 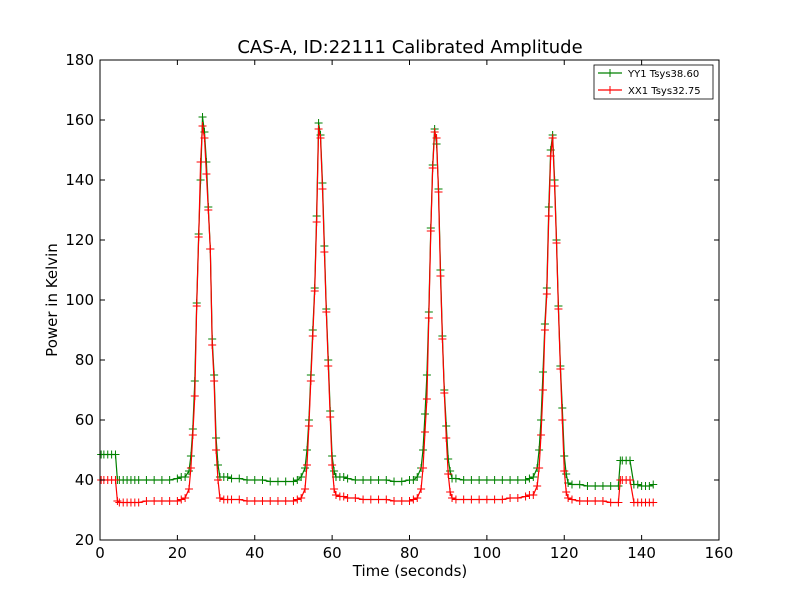 I want to click on y-tick-label: 20, so click(x=84, y=540).